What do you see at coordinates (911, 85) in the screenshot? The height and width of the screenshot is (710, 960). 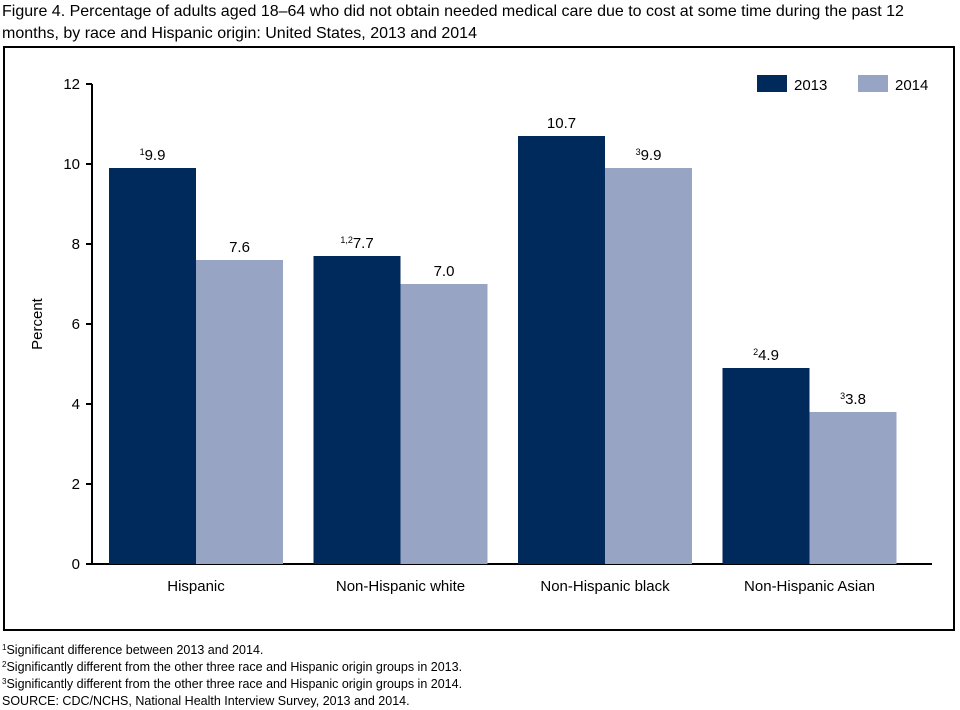 I see `legend-label: 2014` at bounding box center [911, 85].